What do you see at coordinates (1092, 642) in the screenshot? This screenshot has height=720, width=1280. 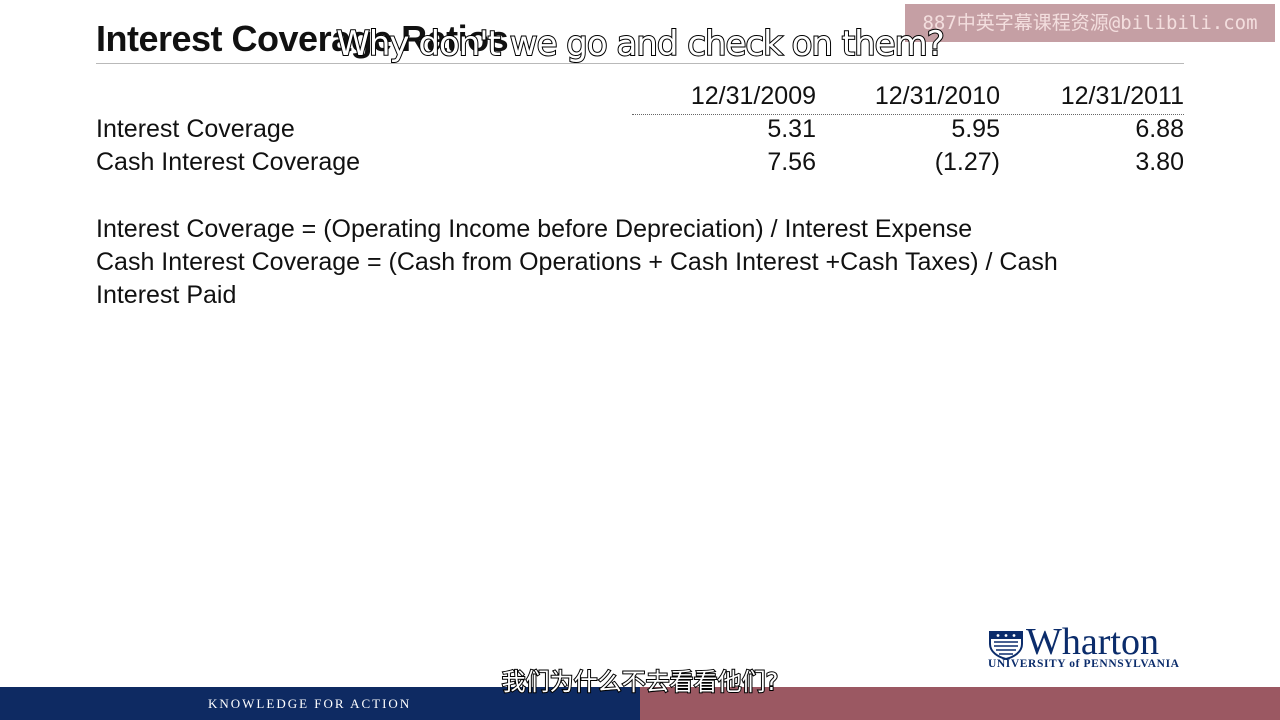 I see `logo-wordmark: Wharton` at bounding box center [1092, 642].